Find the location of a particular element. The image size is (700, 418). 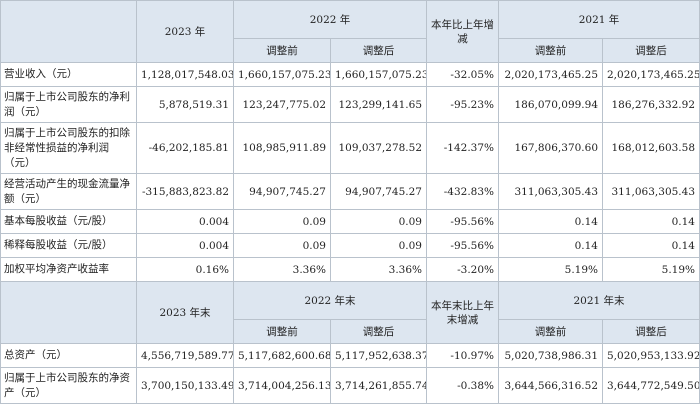

header-year-end-2021: 2021 年末 is located at coordinates (599, 300).